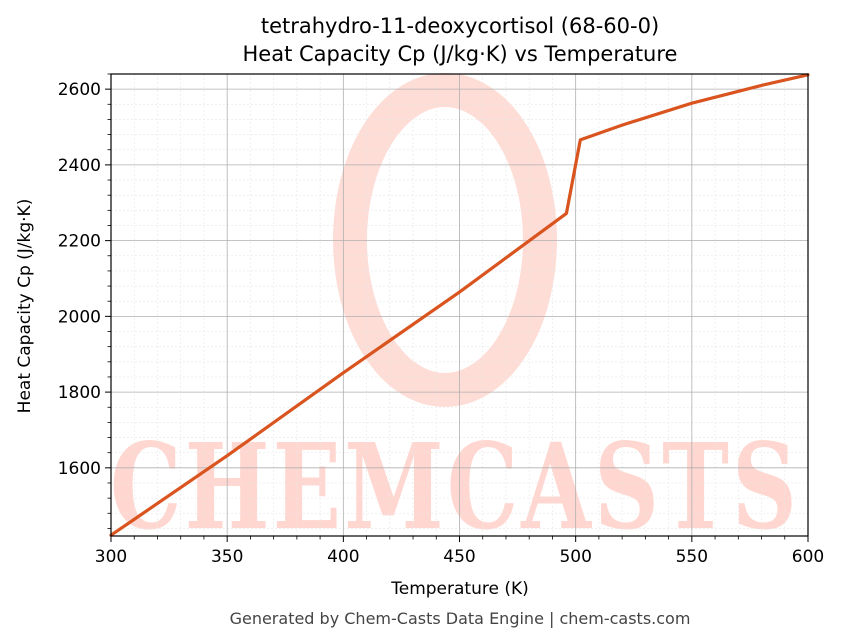 The width and height of the screenshot is (843, 644). I want to click on y-axis-label: Heat Capacity Cp (J/kg·K), so click(25, 306).